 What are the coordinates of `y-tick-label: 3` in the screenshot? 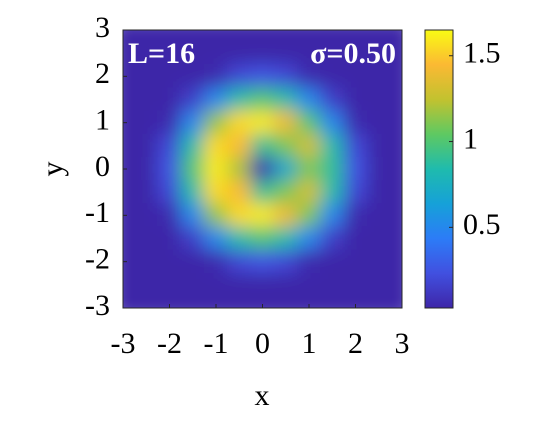 It's located at (102, 27).